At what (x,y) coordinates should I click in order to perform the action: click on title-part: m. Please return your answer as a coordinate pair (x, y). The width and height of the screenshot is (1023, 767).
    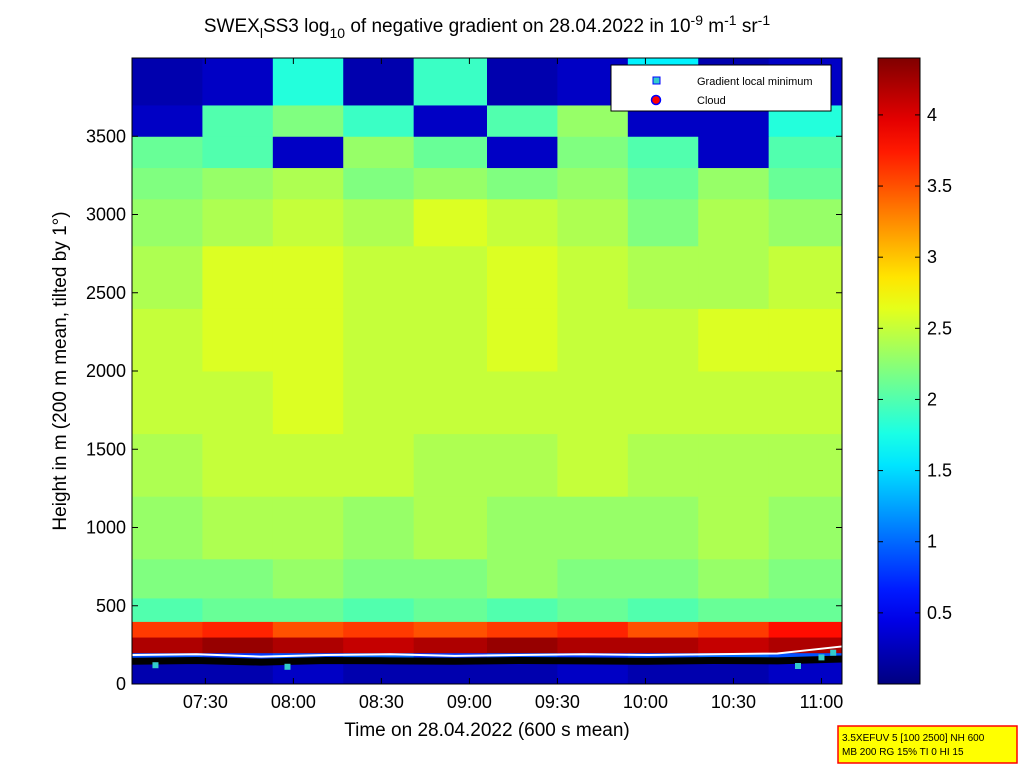
    Looking at the image, I should click on (713, 26).